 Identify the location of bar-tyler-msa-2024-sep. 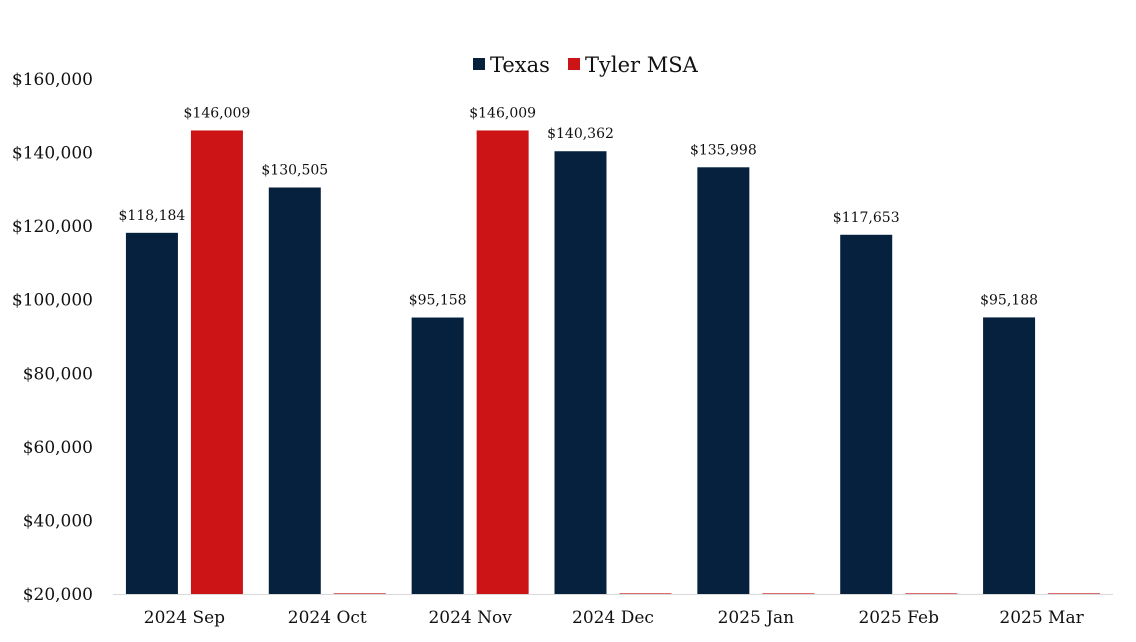
(216, 362).